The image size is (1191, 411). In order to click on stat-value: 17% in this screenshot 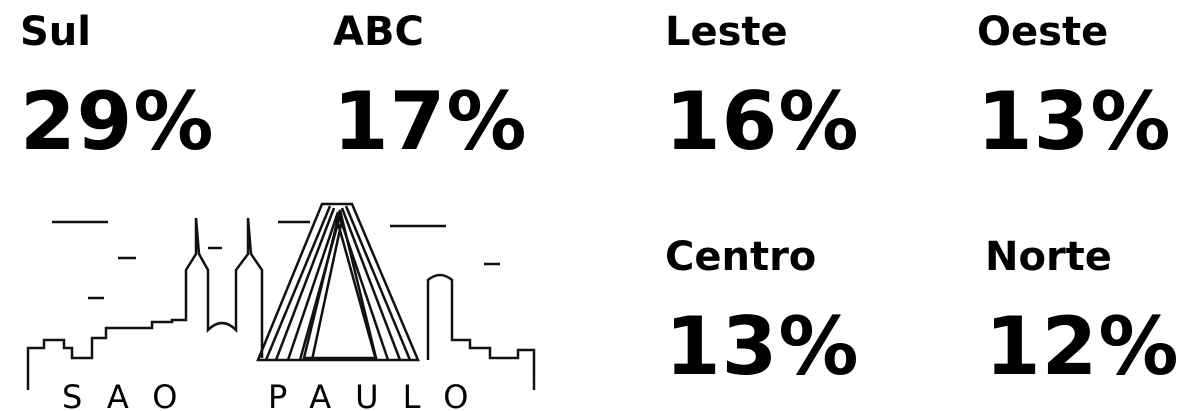, I will do `click(430, 121)`.